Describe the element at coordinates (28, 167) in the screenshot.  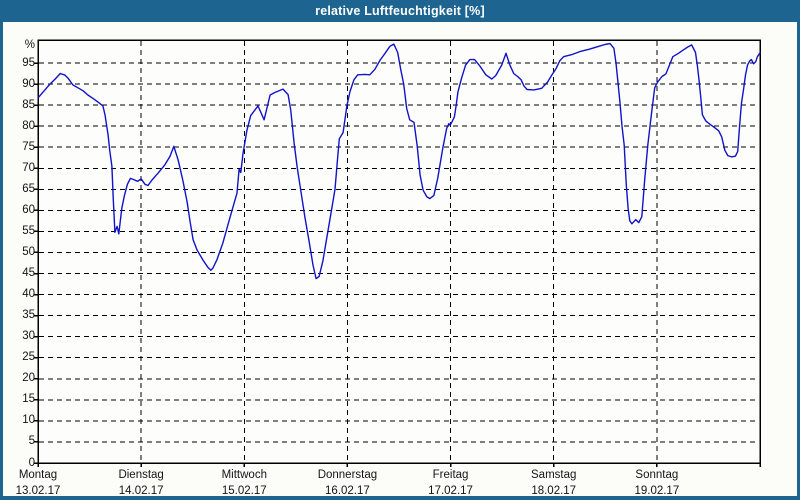
I see `y-tick-label: 70` at that location.